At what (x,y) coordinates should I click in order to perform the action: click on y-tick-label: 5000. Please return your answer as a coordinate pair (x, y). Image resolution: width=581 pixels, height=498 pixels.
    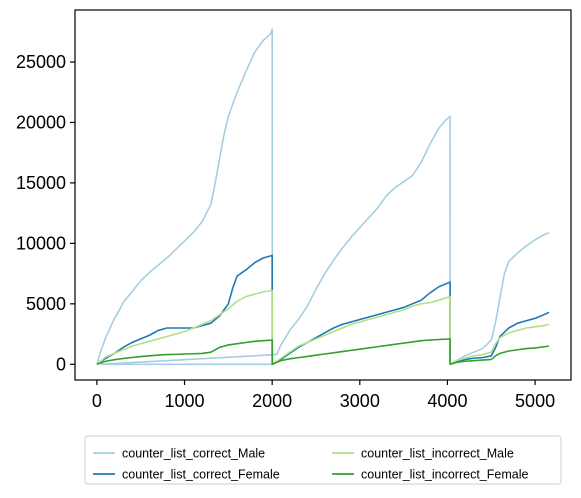
    Looking at the image, I should click on (46, 304).